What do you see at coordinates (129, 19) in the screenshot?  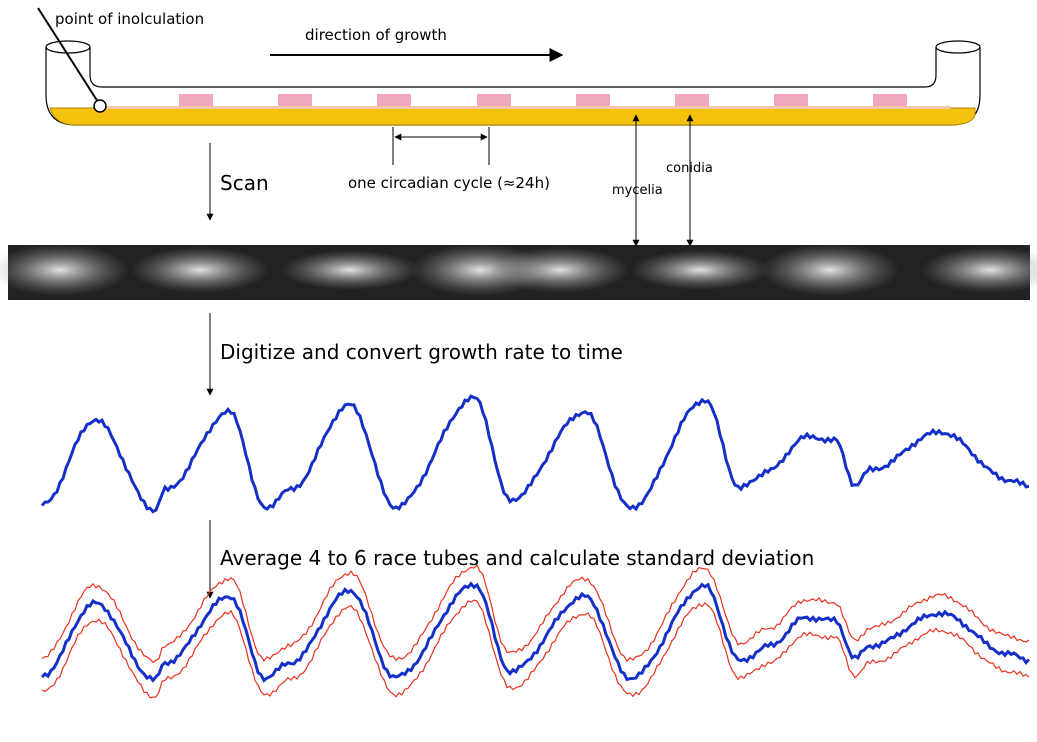 I see `label: point of inolculation` at bounding box center [129, 19].